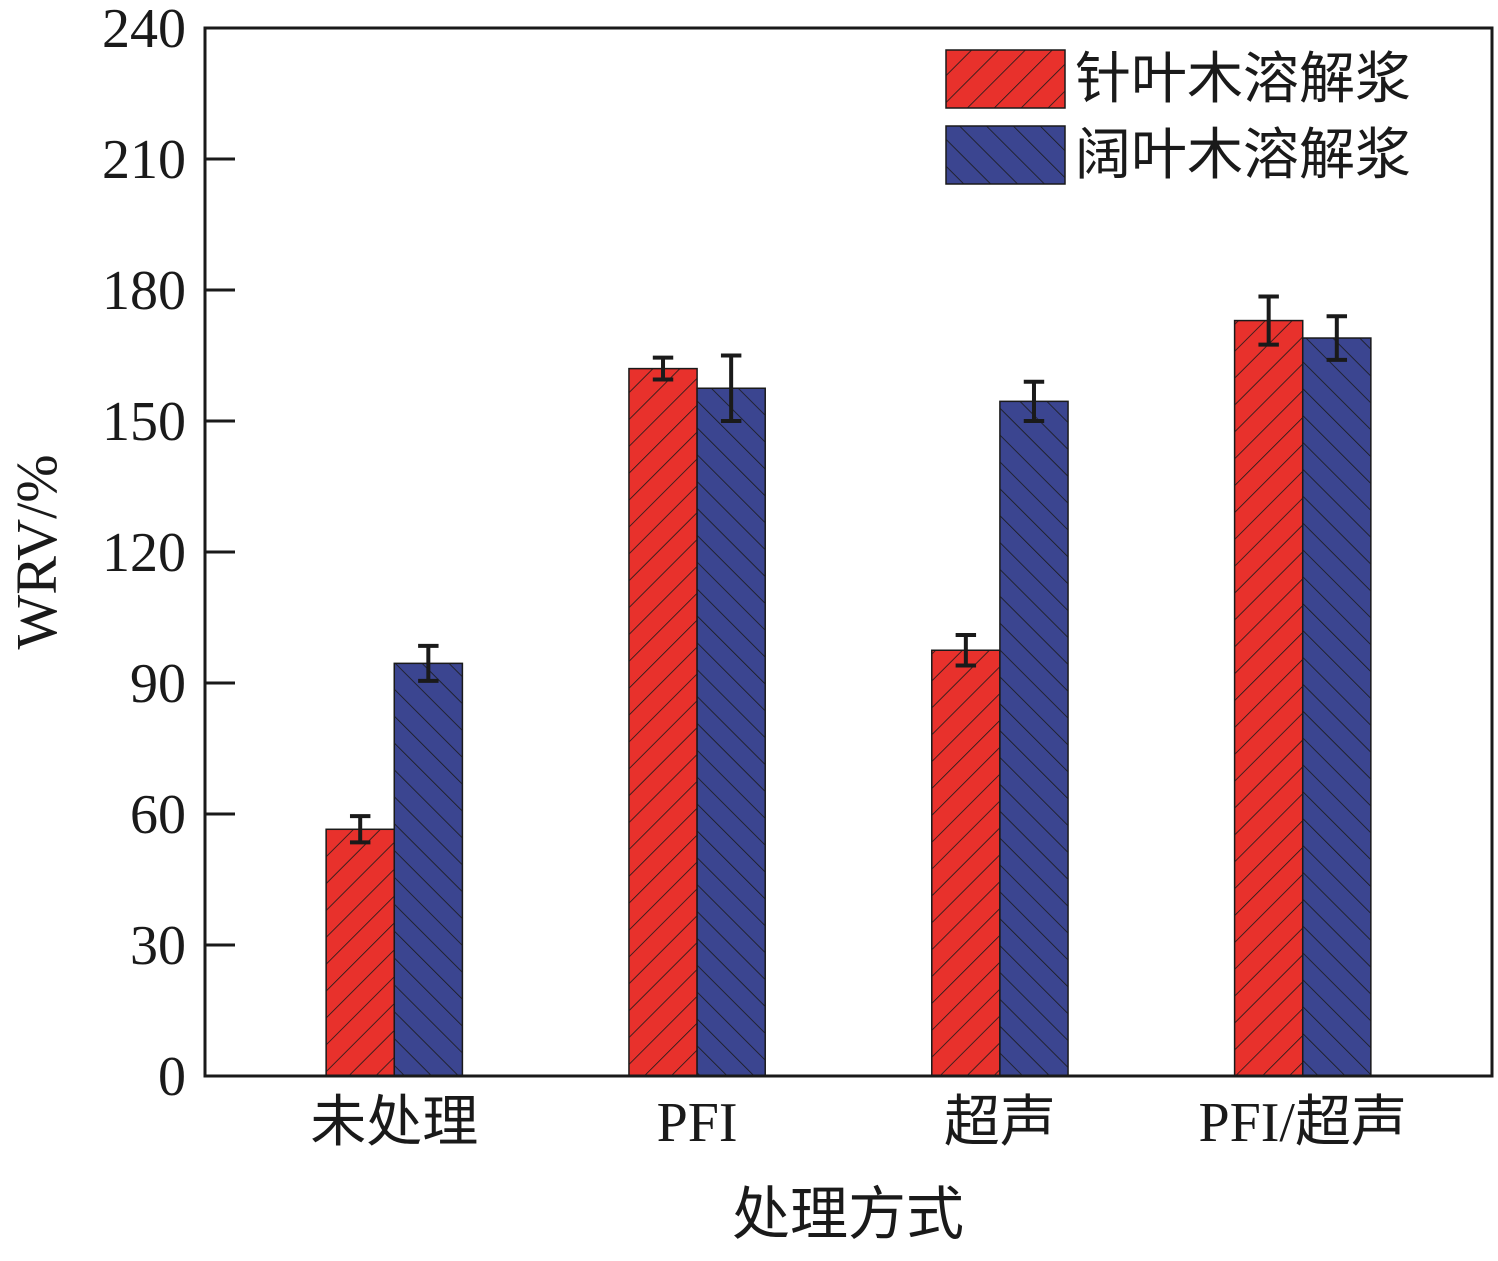 Image resolution: width=1498 pixels, height=1261 pixels. Describe the element at coordinates (1034, 738) in the screenshot. I see `bar-hatch-s1-c2` at that location.